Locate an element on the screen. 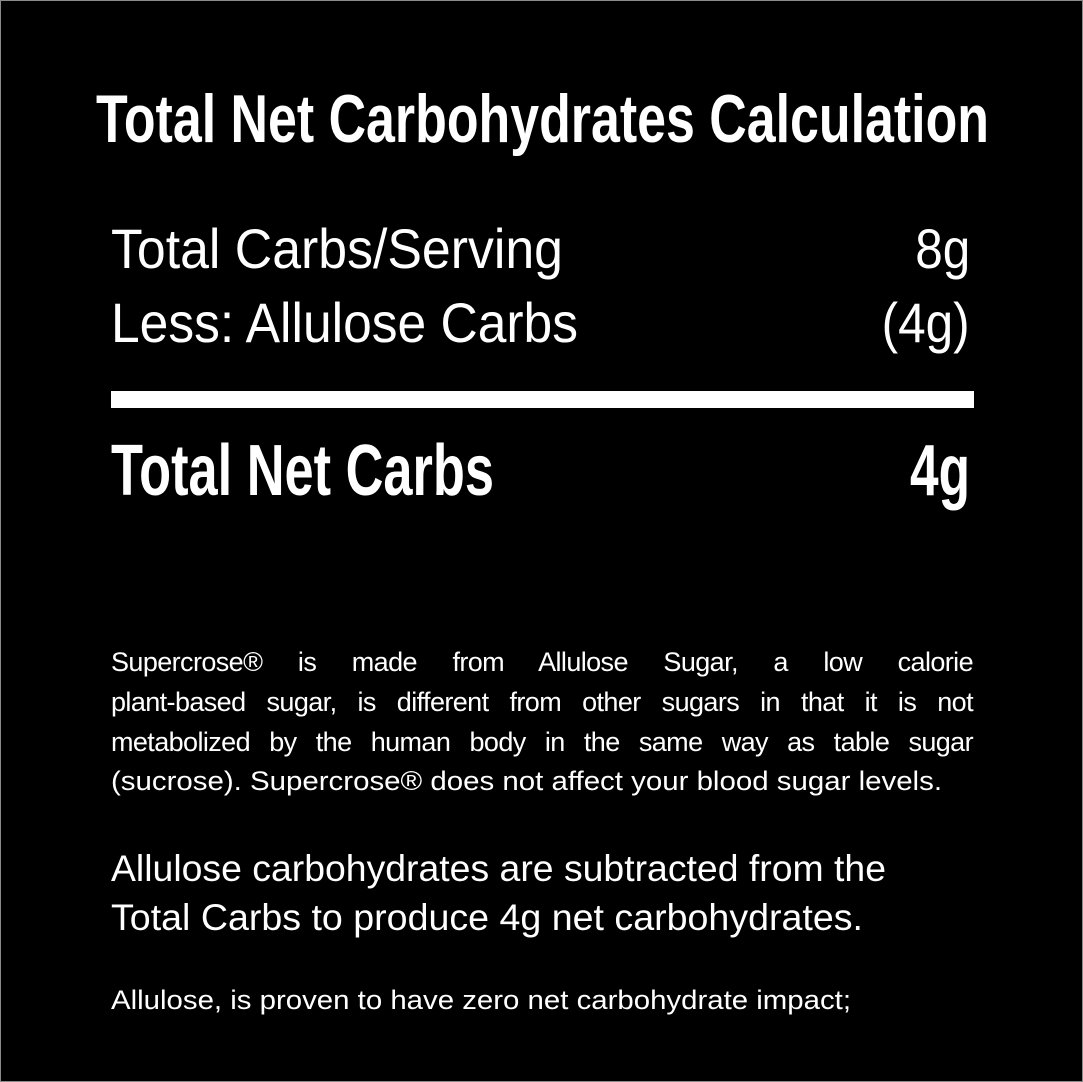  row-value-allulose-carbs: (4g) is located at coordinates (926, 322).